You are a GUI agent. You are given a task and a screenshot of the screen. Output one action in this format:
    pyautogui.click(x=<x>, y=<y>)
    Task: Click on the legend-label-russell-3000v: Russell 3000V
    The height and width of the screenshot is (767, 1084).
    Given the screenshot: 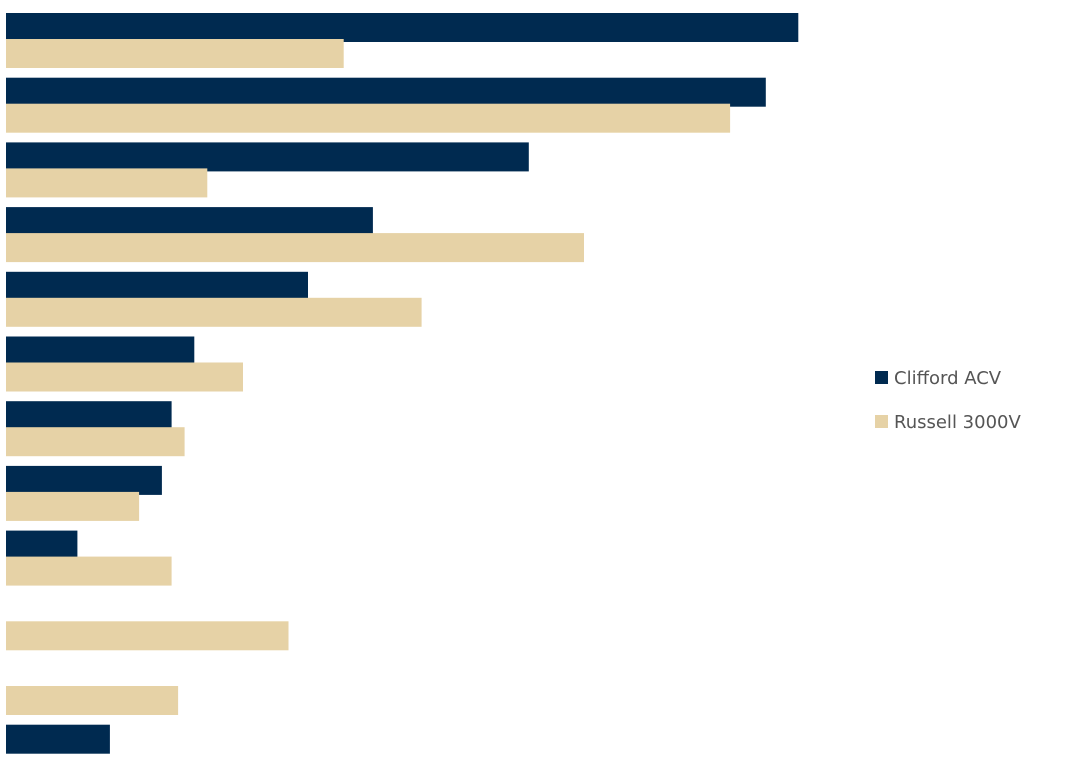 What is the action you would take?
    pyautogui.click(x=957, y=422)
    